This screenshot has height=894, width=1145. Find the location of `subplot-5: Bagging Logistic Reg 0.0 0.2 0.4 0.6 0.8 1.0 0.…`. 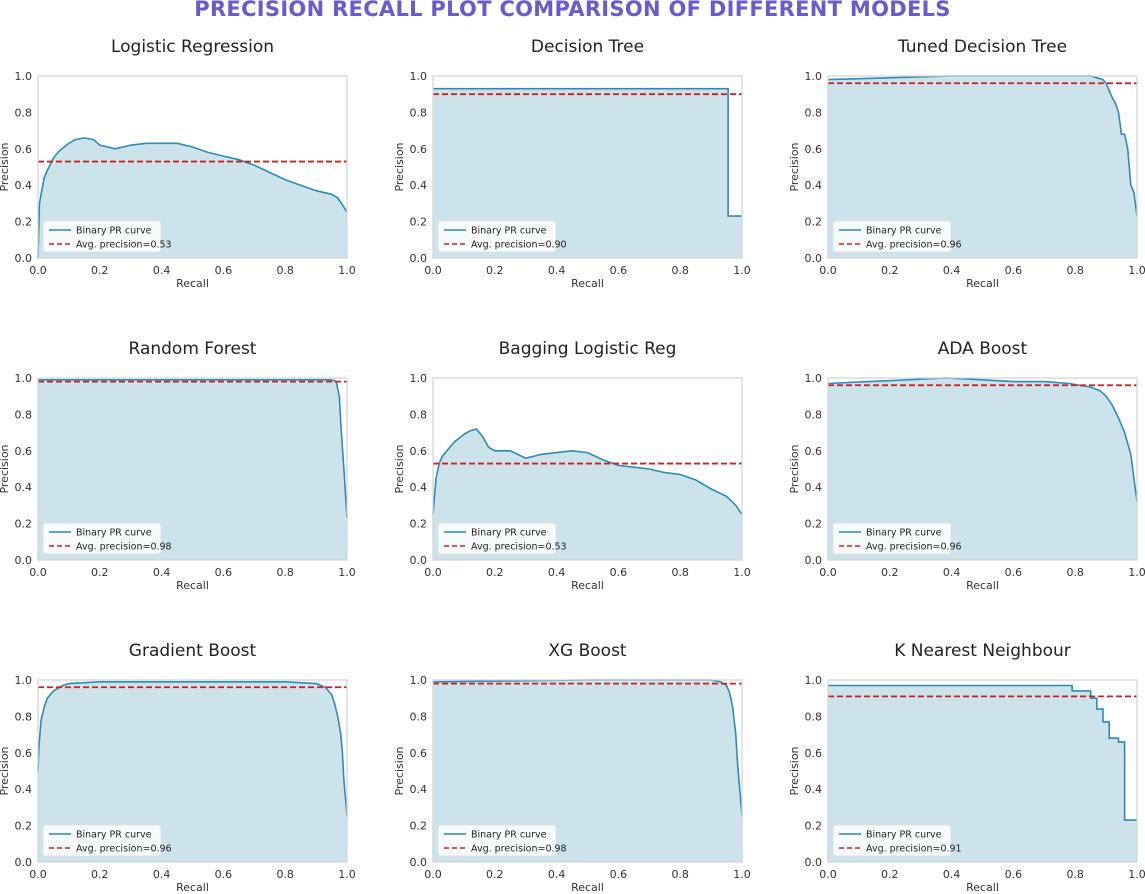

subplot-5: Bagging Logistic Reg 0.0 0.2 0.4 0.6 0.8 1.0 0.… is located at coordinates (572, 465).